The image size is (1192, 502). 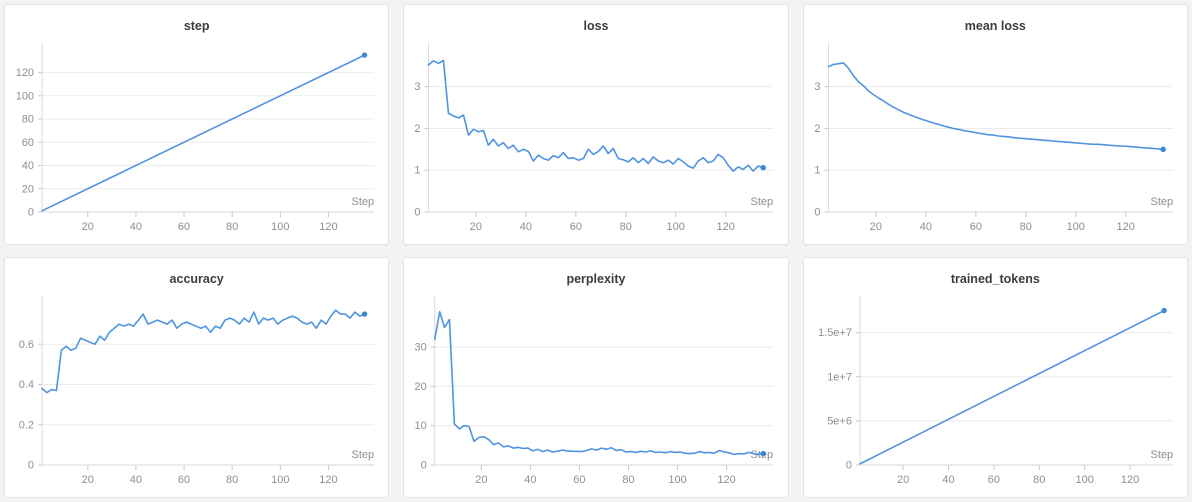 What do you see at coordinates (839, 421) in the screenshot?
I see `svg-text: 5e+6` at bounding box center [839, 421].